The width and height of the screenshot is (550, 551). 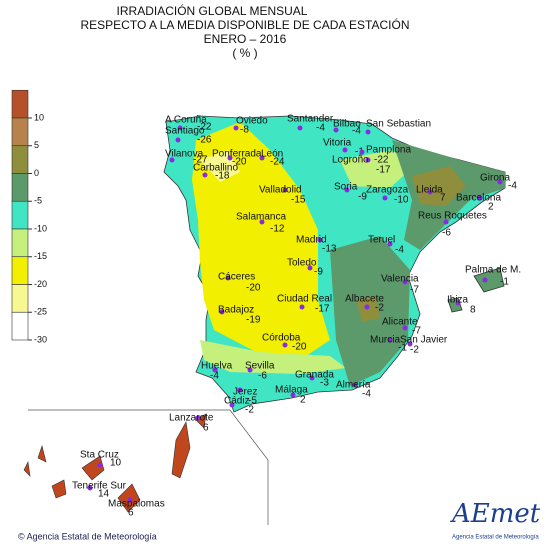 What do you see at coordinates (40, 284) in the screenshot?
I see `legend-tick-label: -20` at bounding box center [40, 284].